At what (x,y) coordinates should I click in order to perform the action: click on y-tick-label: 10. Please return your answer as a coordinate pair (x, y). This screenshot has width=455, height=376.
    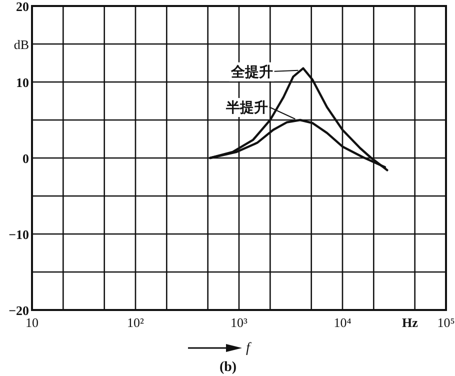
    Looking at the image, I should click on (22, 82).